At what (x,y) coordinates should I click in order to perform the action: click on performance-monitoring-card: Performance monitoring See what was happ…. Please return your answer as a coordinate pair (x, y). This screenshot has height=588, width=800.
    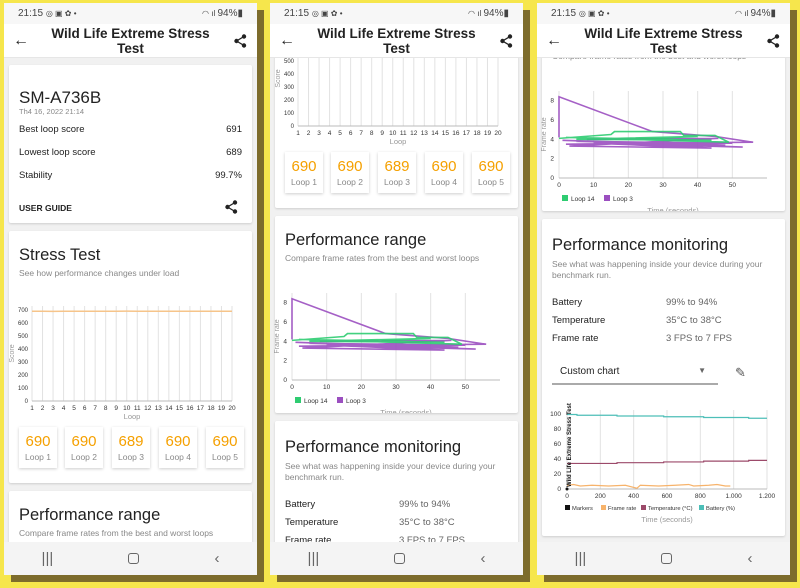
    Looking at the image, I should click on (396, 483).